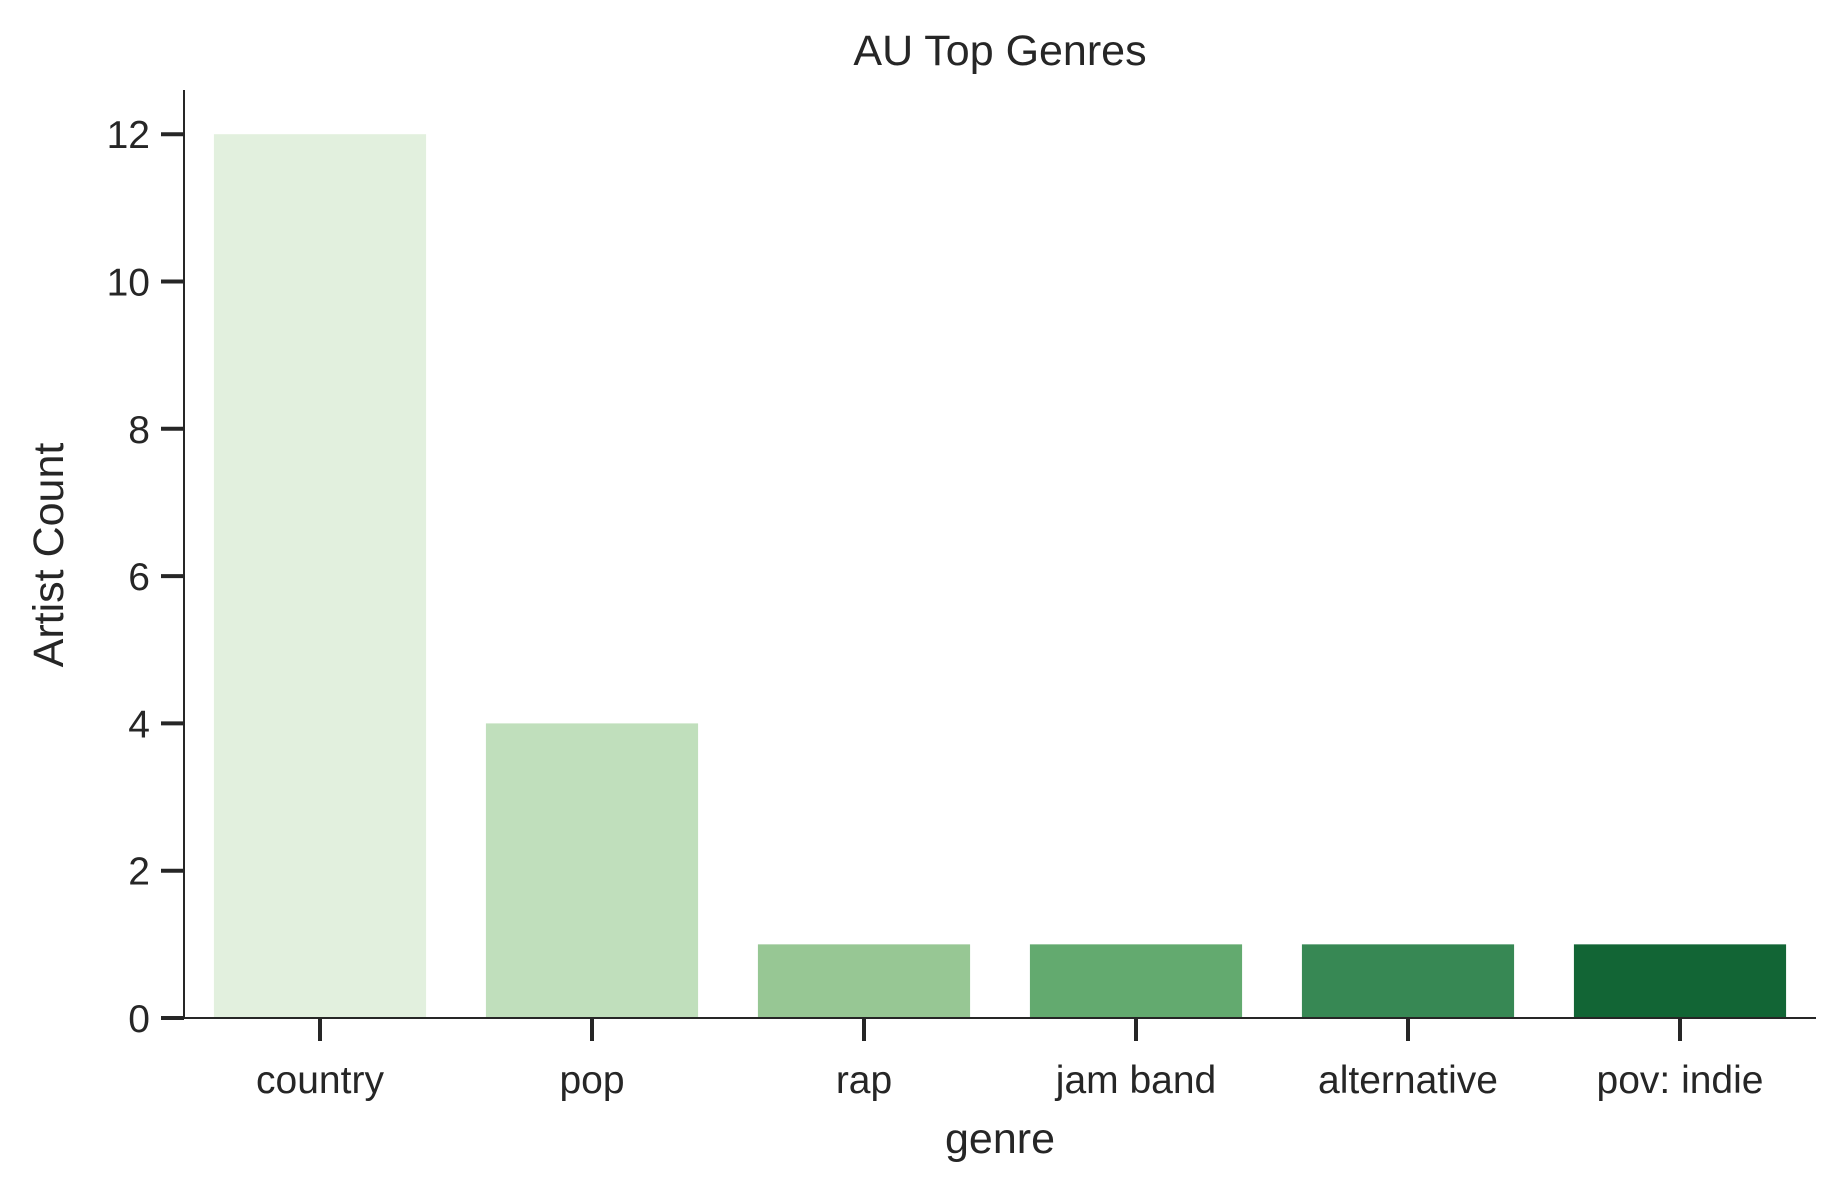 The height and width of the screenshot is (1191, 1840). I want to click on x-tick-label: rap, so click(864, 1080).